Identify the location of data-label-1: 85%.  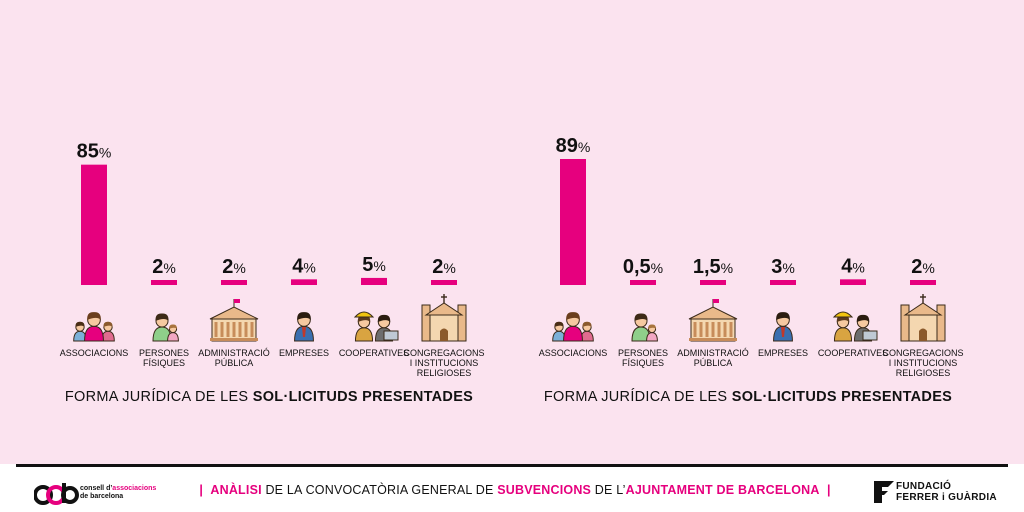
(94, 152).